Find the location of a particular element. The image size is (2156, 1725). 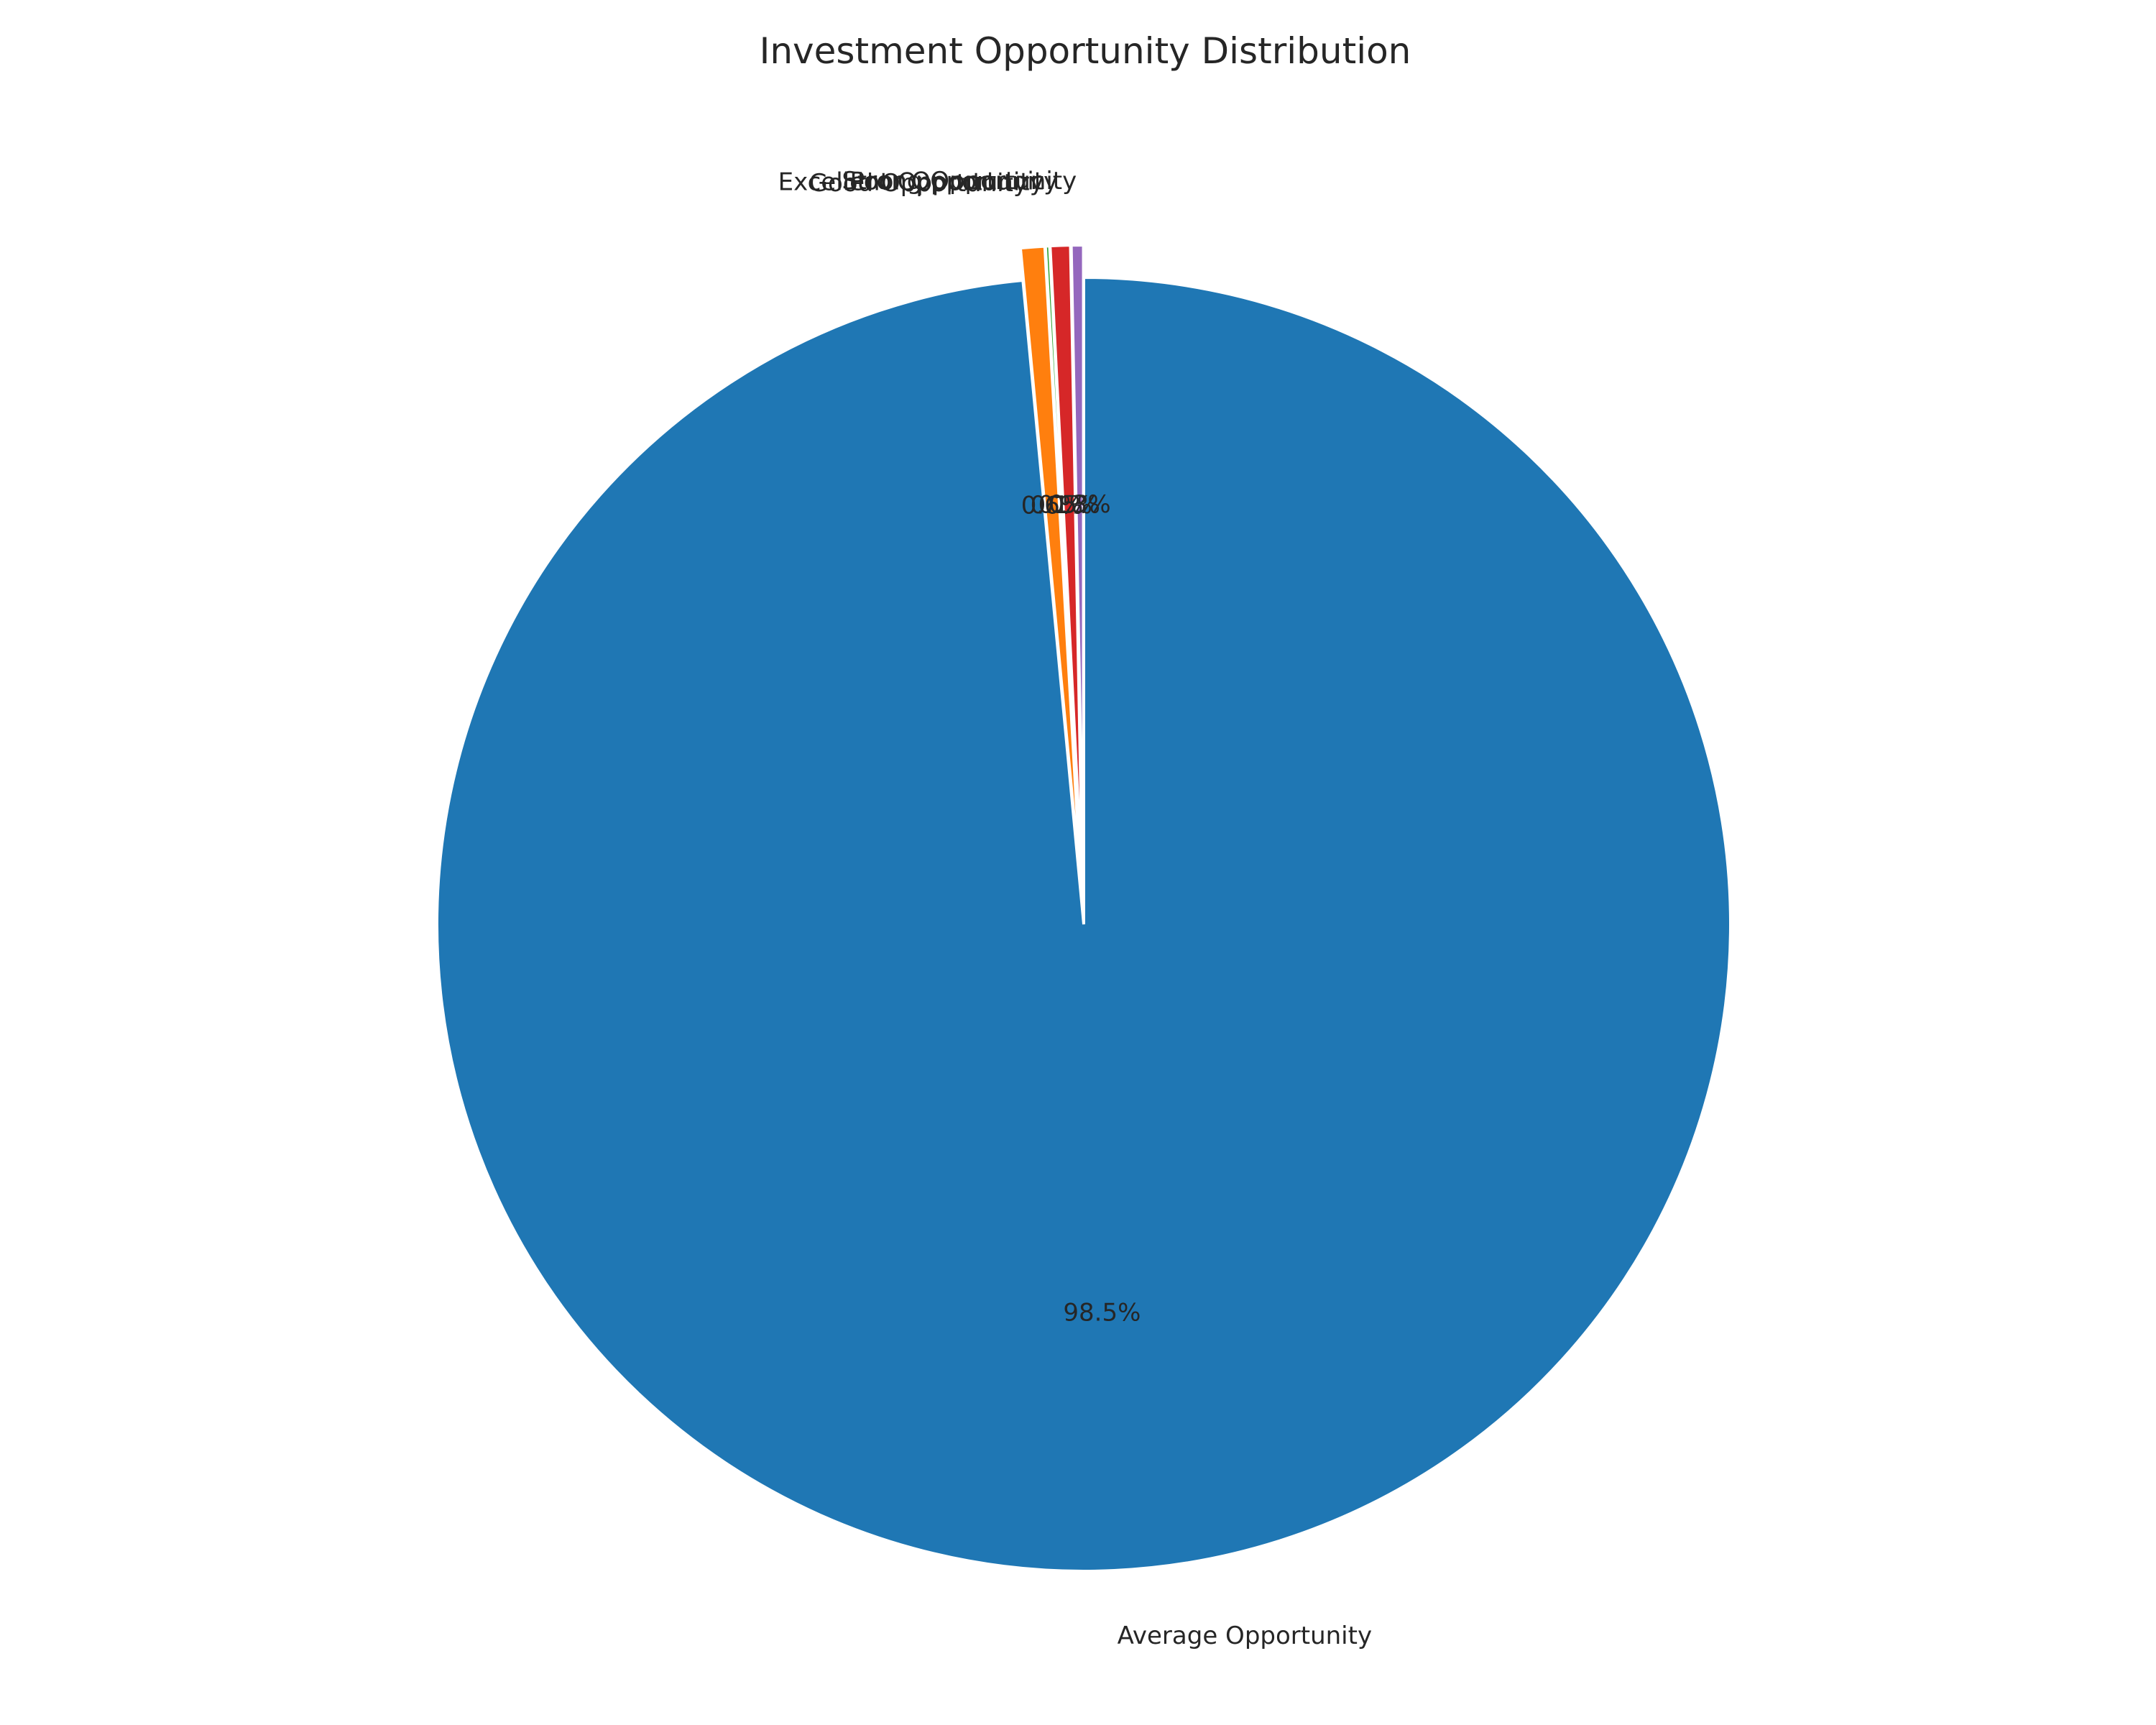

pie-slice-strong-opportunity is located at coordinates (1077, 568).